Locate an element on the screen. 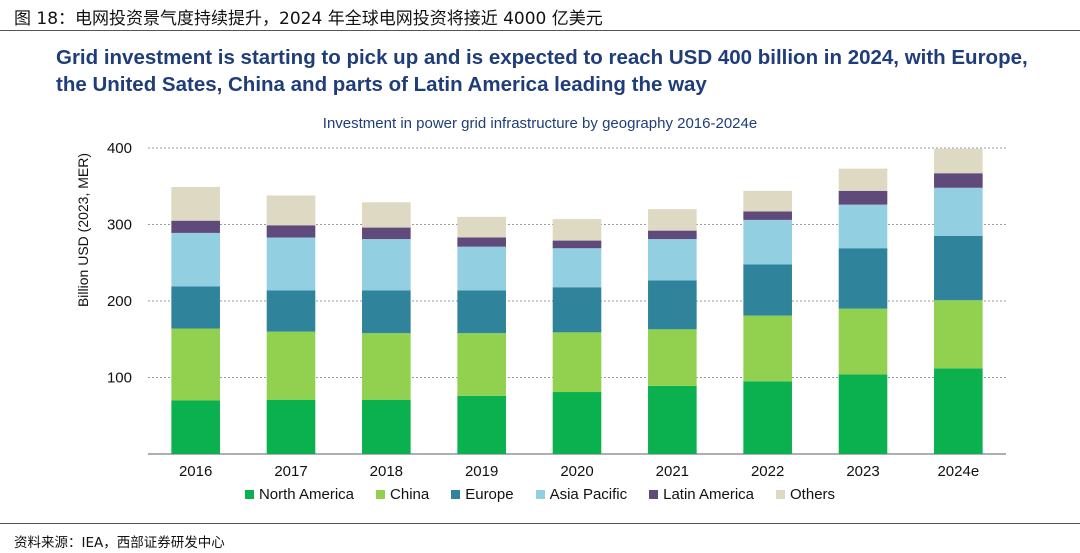 Image resolution: width=1080 pixels, height=553 pixels. bar-segment-latin-america-2021 is located at coordinates (672, 235).